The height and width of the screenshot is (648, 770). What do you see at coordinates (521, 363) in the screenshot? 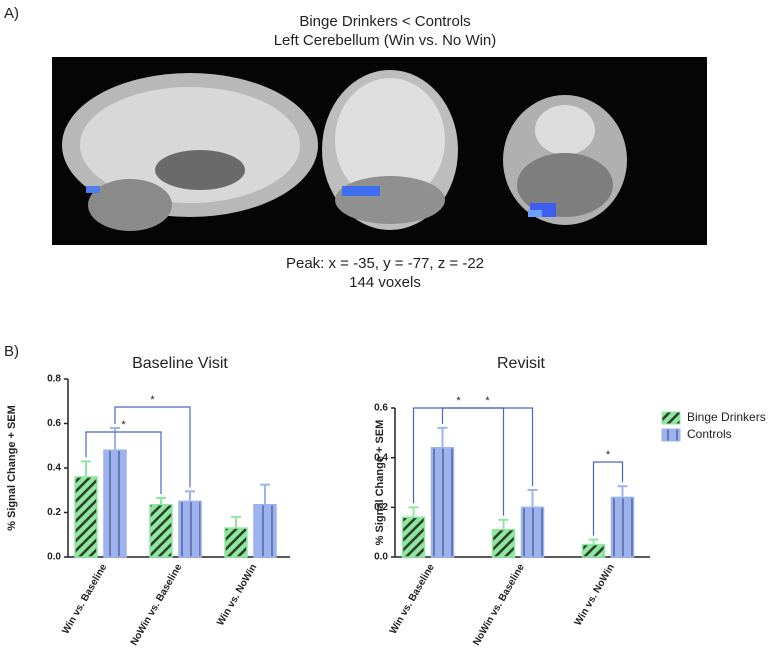
I see `chart-title: Revisit` at bounding box center [521, 363].